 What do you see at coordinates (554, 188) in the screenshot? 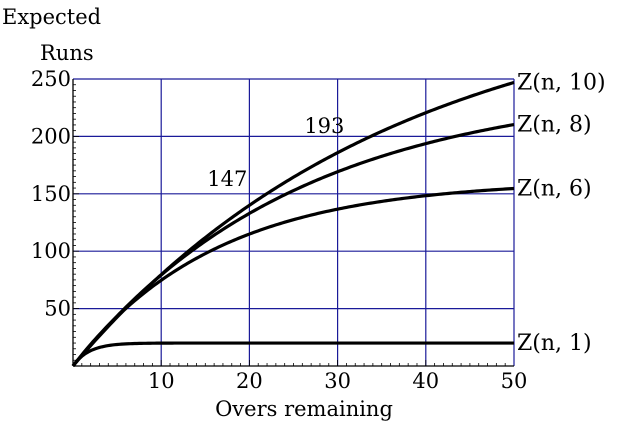
I see `series-label-3: Z(n, 6)` at bounding box center [554, 188].